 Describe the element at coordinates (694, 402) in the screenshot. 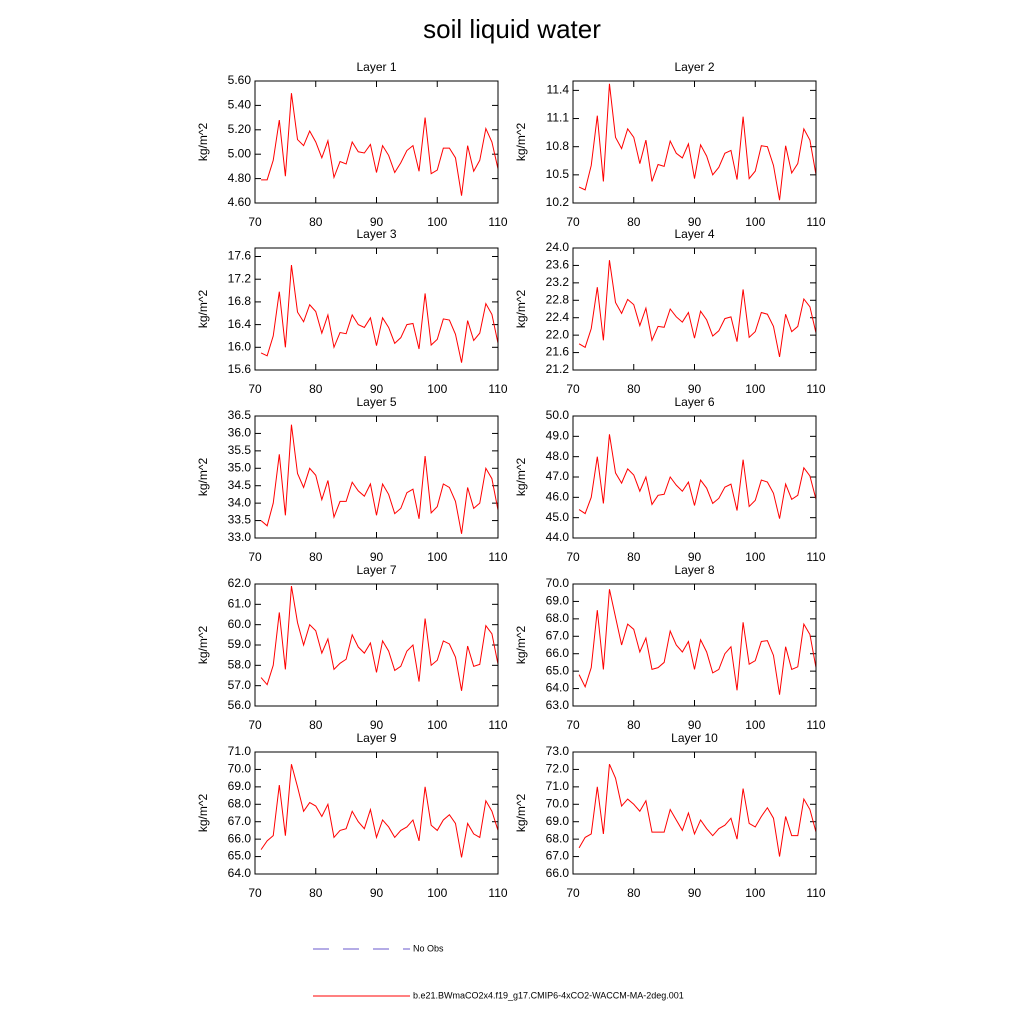

I see `panel-title: Layer 6` at that location.